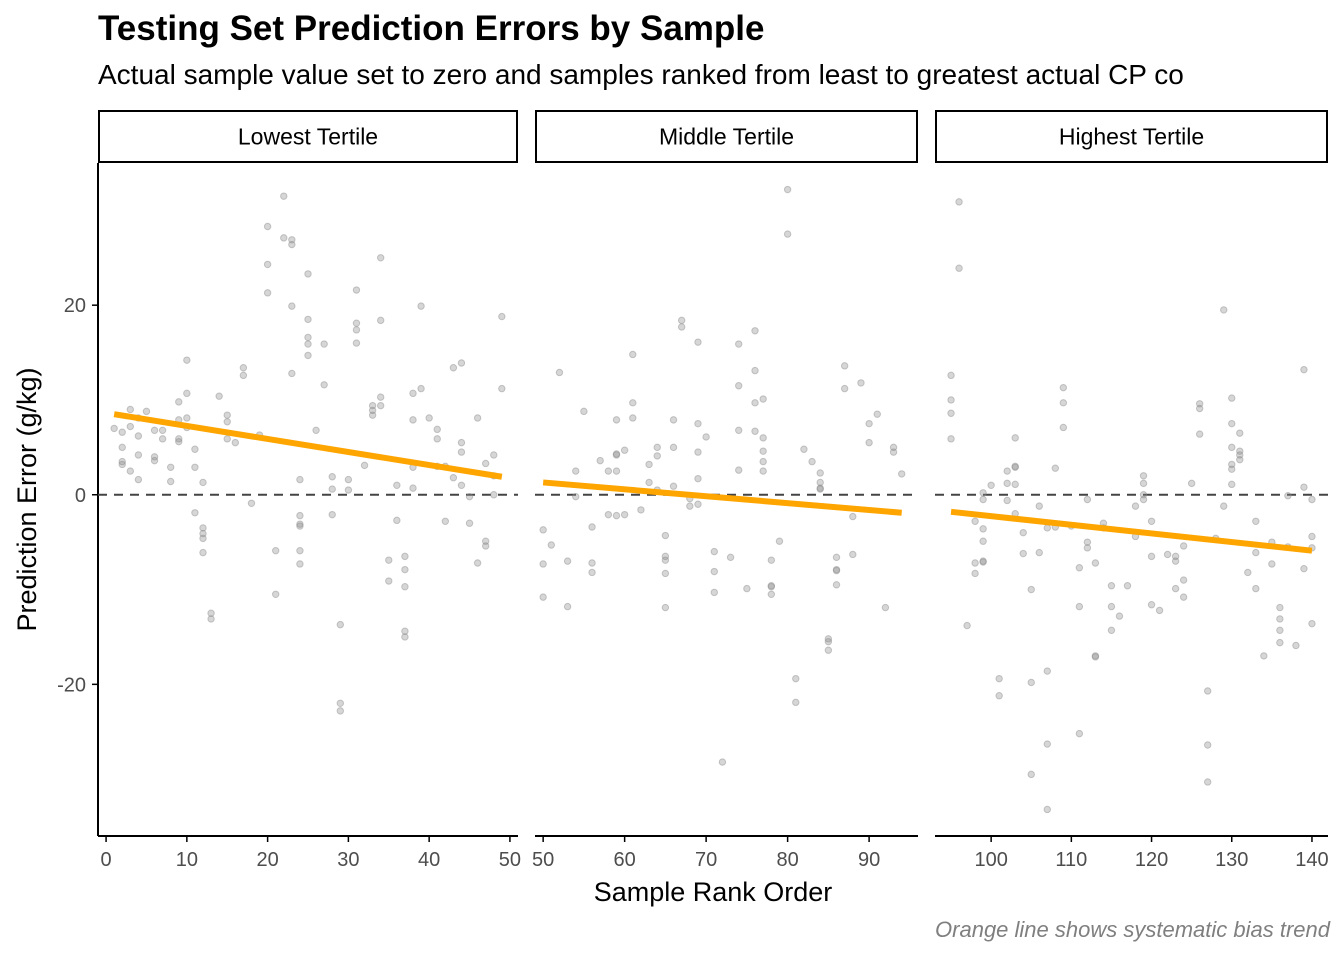  What do you see at coordinates (787, 860) in the screenshot?
I see `x-tick-label: 80` at bounding box center [787, 860].